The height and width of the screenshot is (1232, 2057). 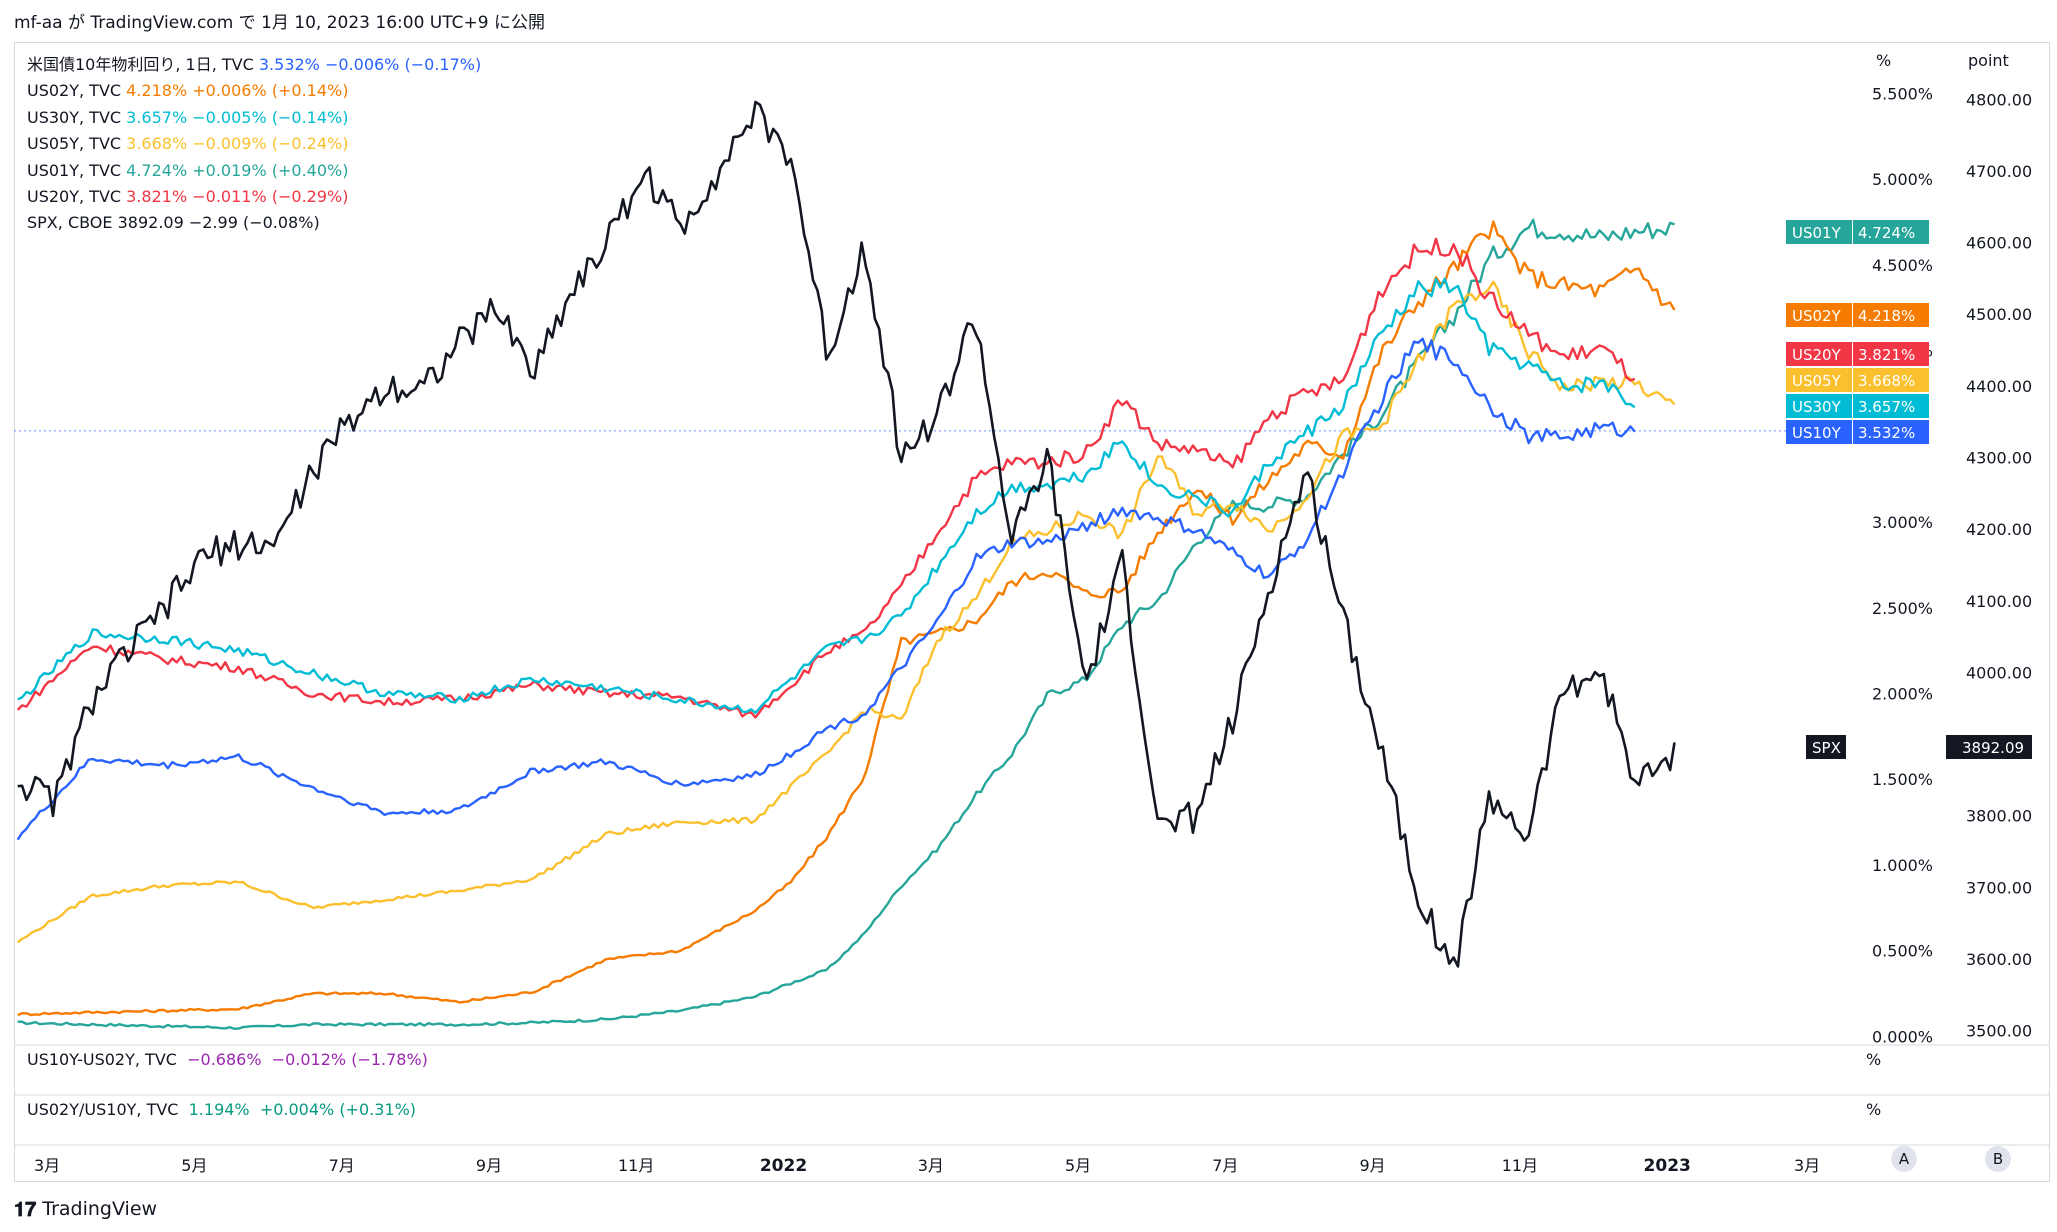 I want to click on legend-row: US30Y, TVC 3.657% −0.005% (−0.14%), so click(x=254, y=118).